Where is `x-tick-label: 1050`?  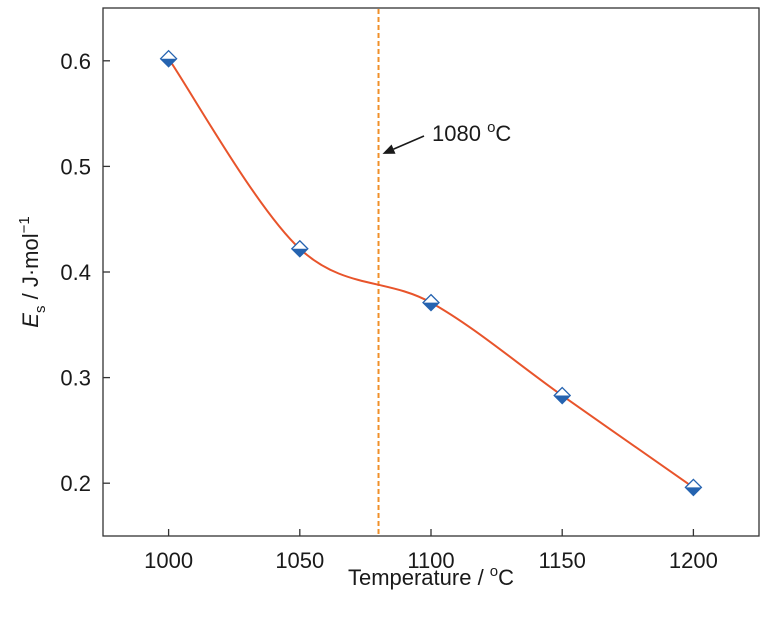 x-tick-label: 1050 is located at coordinates (299, 560).